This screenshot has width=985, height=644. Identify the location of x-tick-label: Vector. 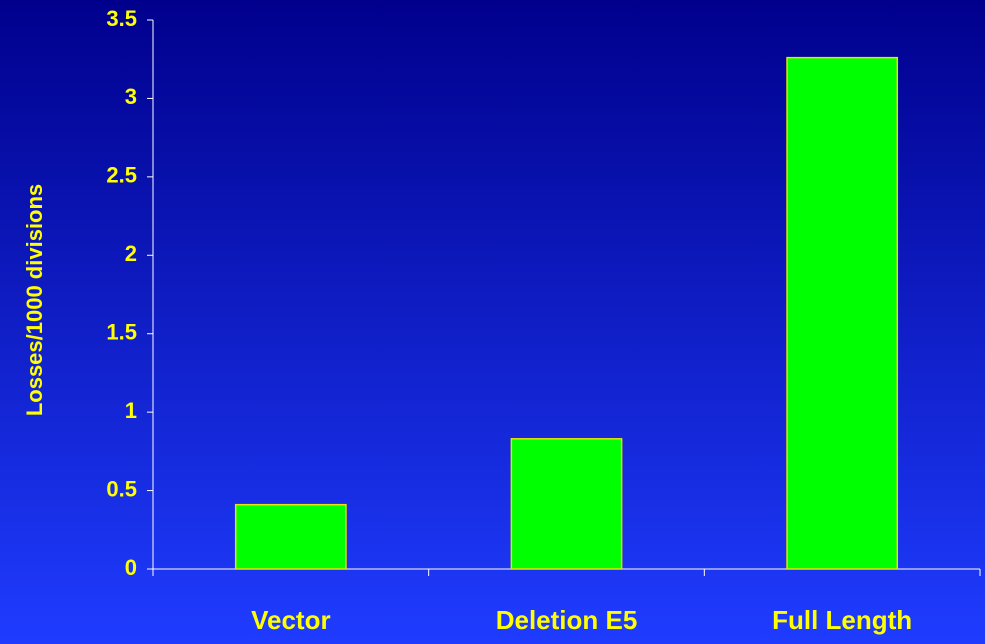
(291, 620).